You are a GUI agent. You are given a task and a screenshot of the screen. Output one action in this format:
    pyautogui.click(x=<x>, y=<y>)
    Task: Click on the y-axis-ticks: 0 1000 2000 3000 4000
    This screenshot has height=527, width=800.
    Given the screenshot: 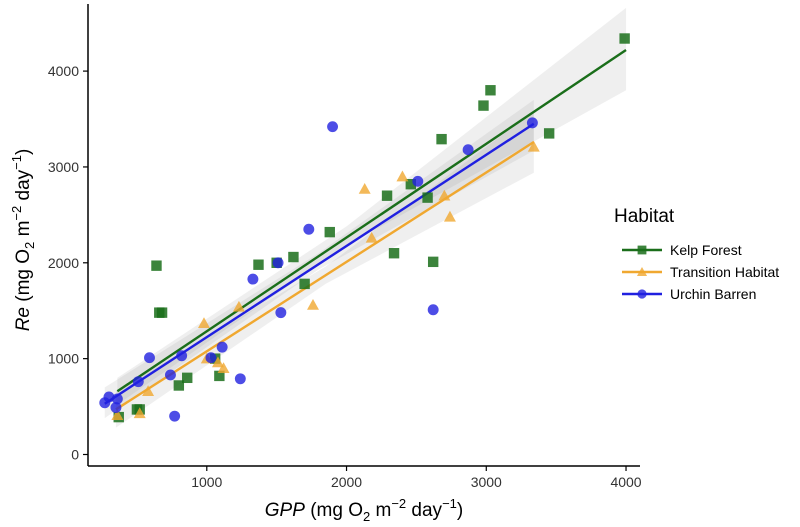 What is the action you would take?
    pyautogui.click(x=68, y=262)
    